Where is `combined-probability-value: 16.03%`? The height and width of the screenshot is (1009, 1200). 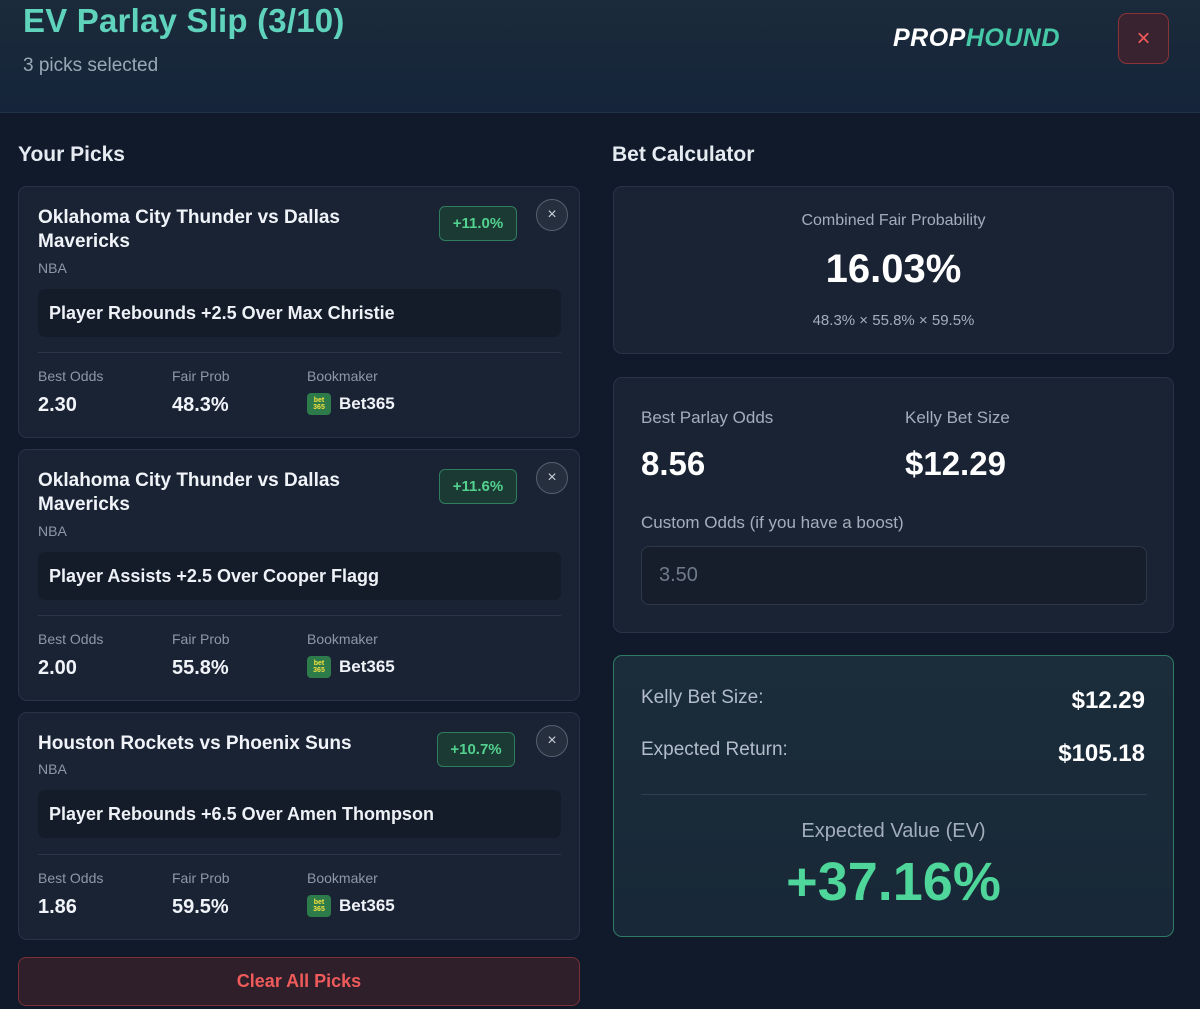 combined-probability-value: 16.03% is located at coordinates (893, 269).